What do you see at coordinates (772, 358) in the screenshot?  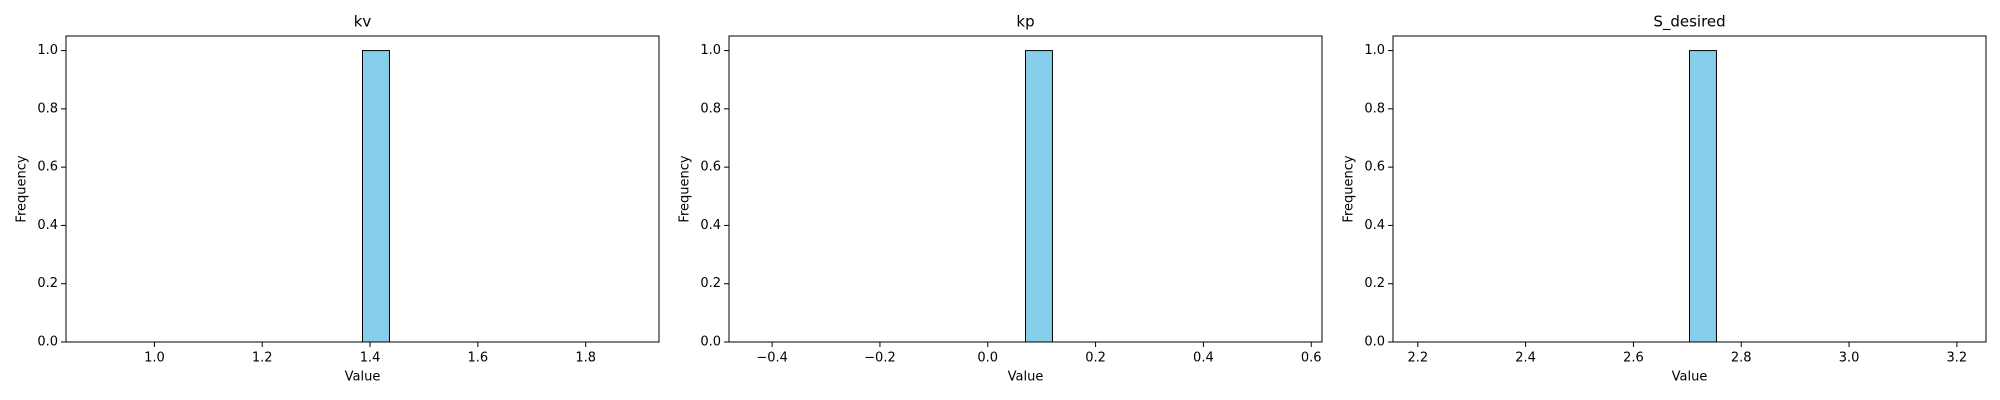 I see `x-tick-label: −0.4` at bounding box center [772, 358].